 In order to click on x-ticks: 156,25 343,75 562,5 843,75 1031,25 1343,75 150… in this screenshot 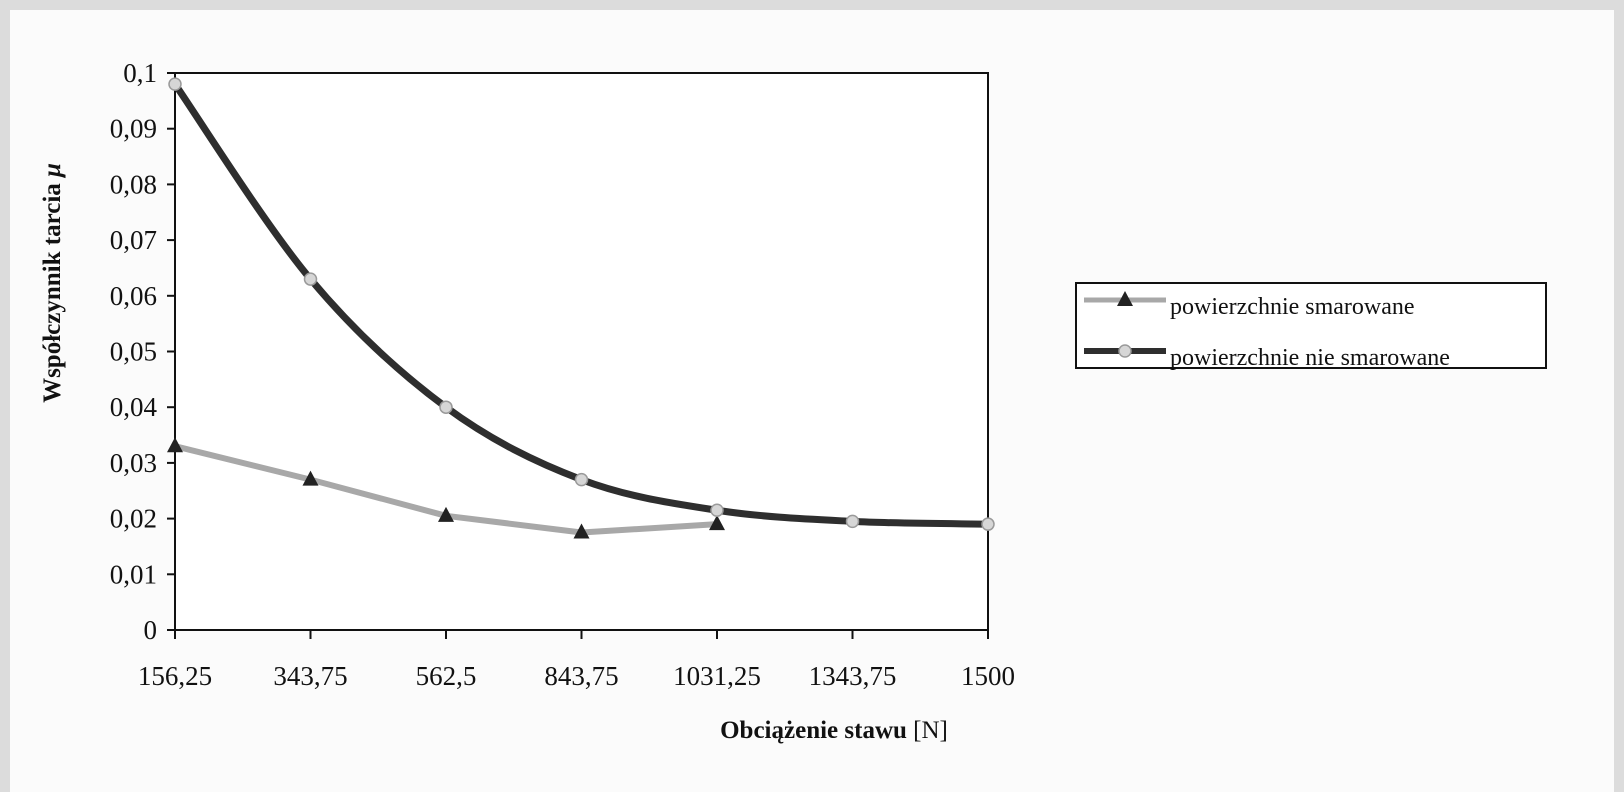, I will do `click(576, 660)`.